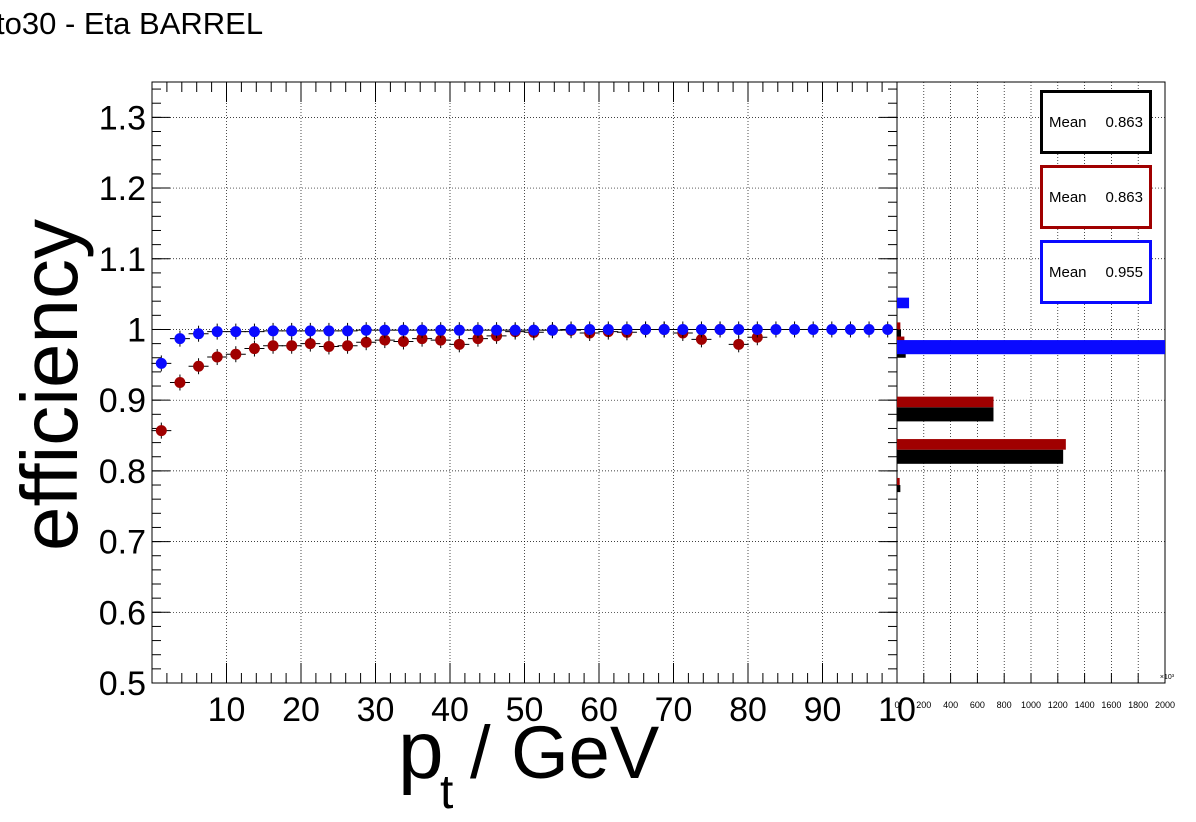 The height and width of the screenshot is (822, 1196). I want to click on hist-x-tick-label: 1000, so click(1031, 705).